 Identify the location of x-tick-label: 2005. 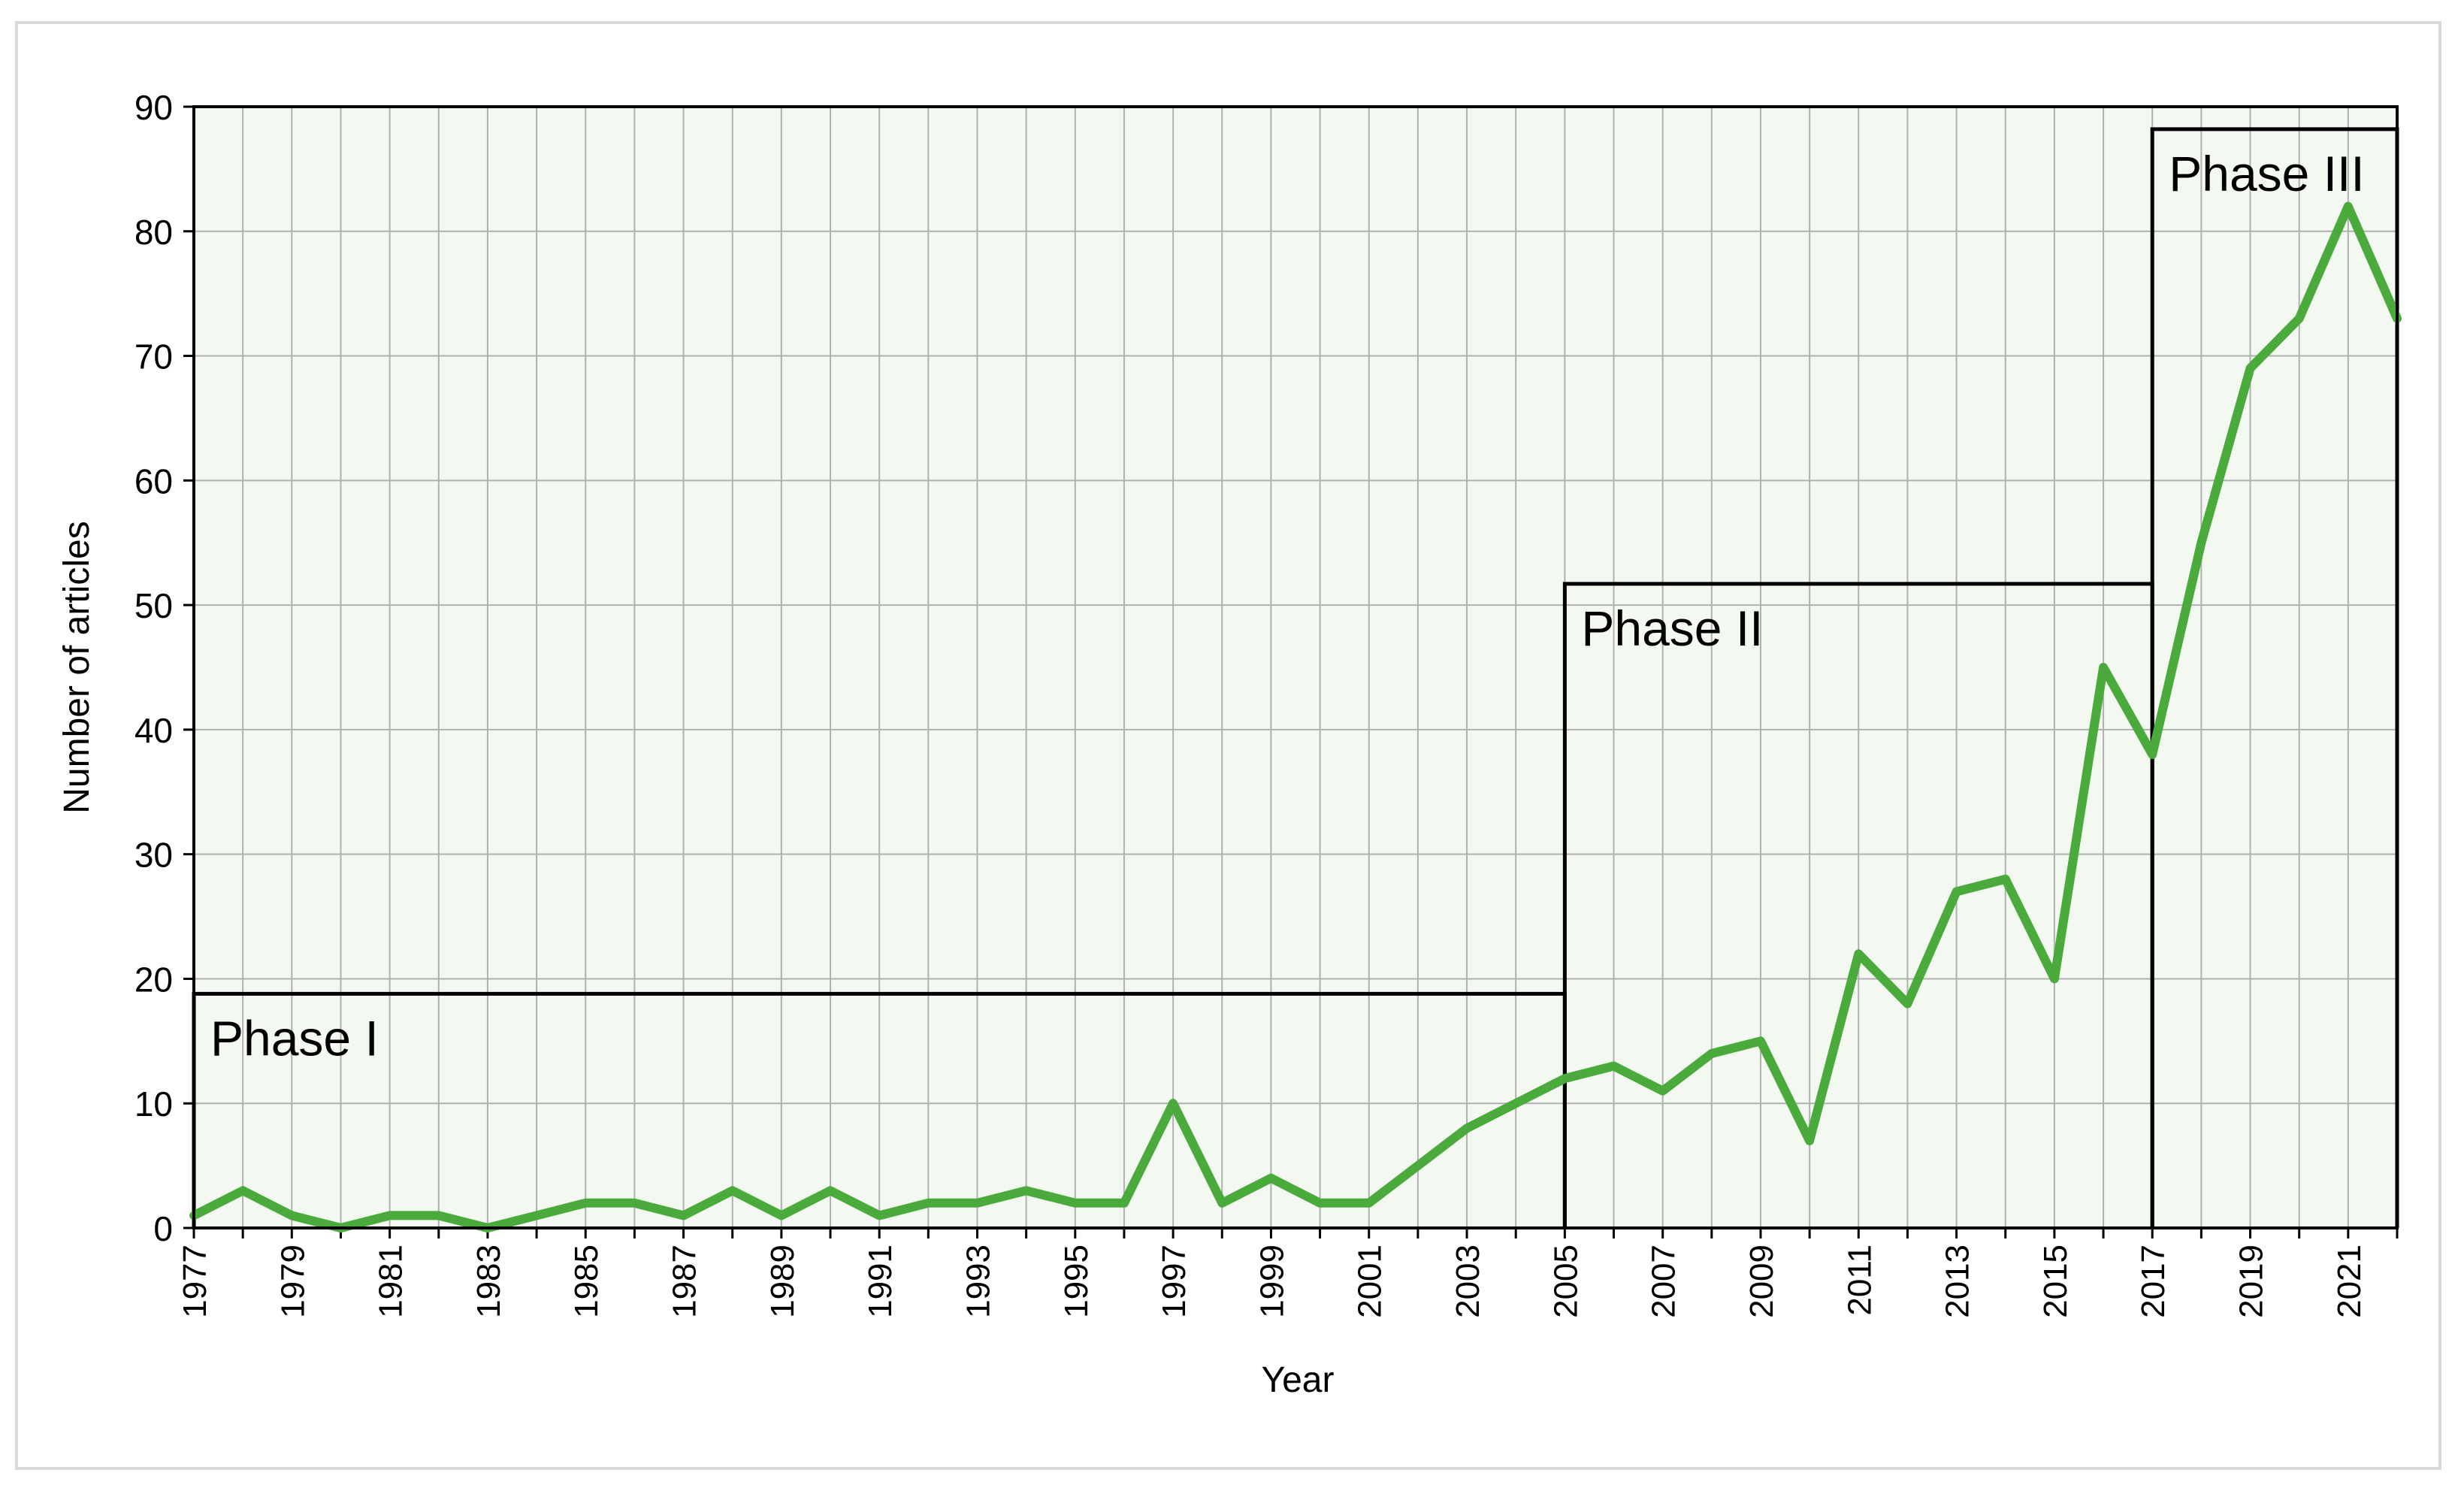
(1565, 1281).